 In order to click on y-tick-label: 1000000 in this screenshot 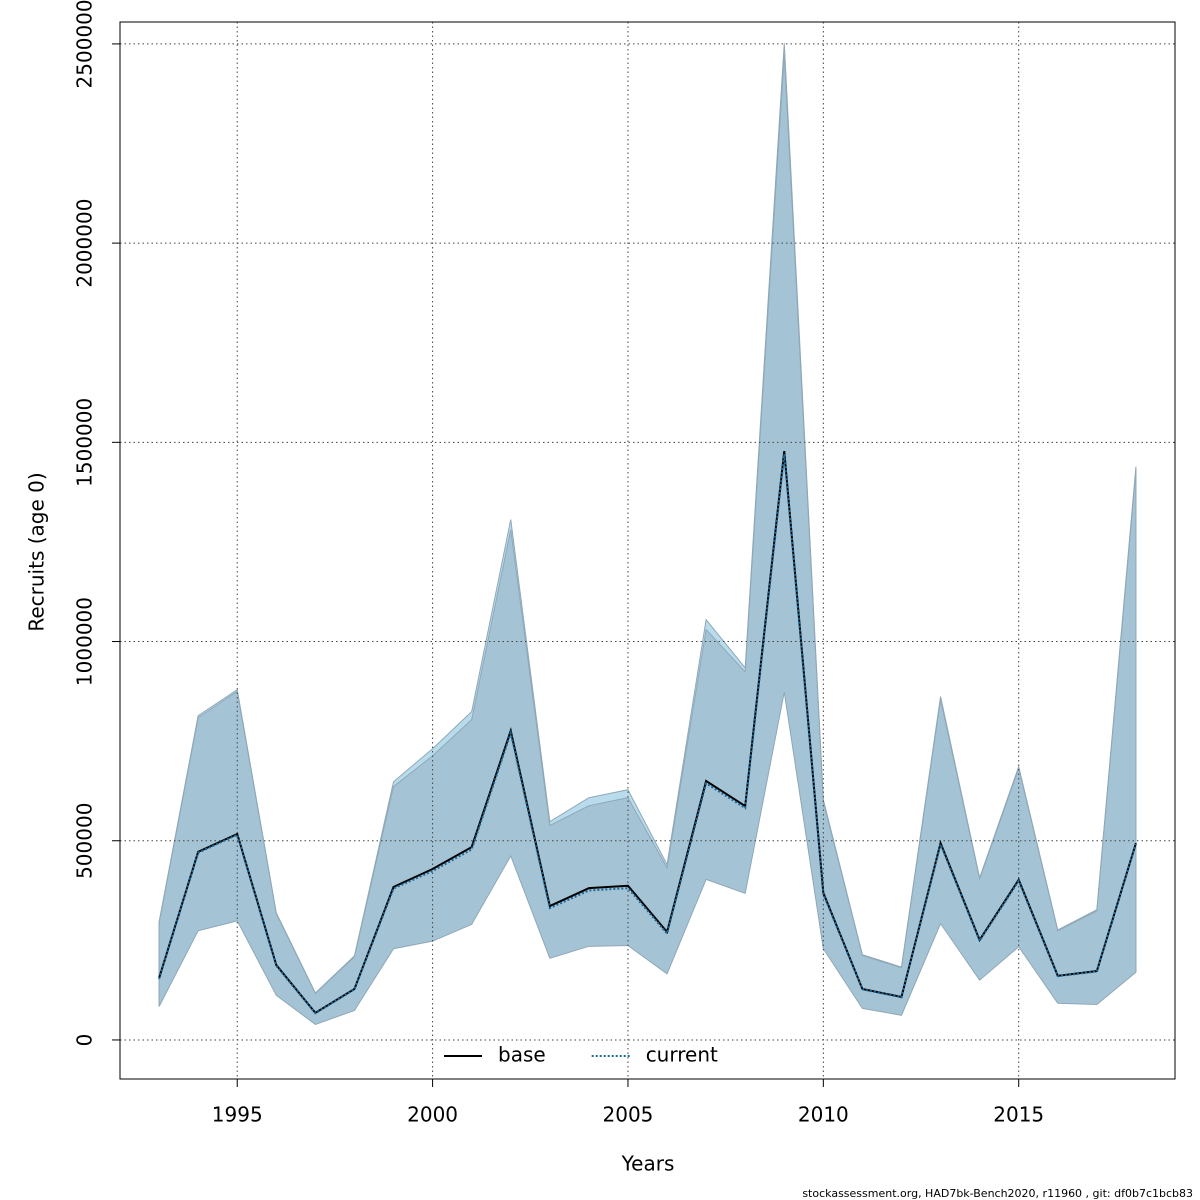, I will do `click(85, 641)`.